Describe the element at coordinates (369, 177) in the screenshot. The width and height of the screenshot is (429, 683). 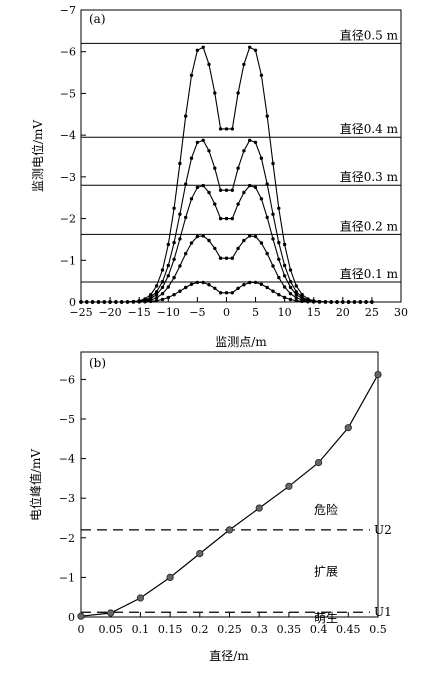
I see `chart-a-reference-label: 直径0.3 m` at that location.